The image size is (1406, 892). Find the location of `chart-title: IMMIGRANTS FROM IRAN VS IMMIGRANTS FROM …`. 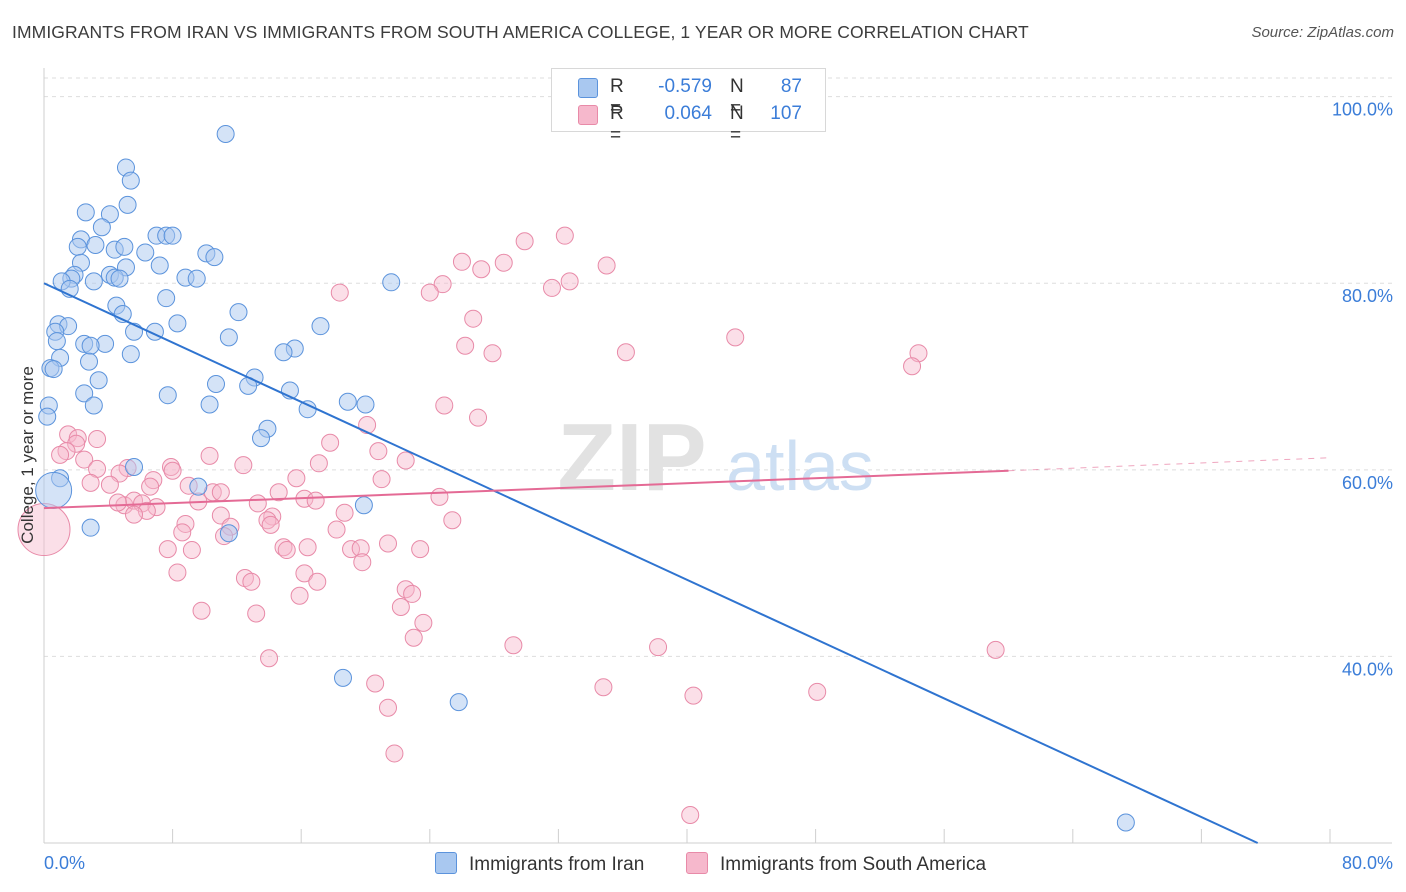

chart-title: IMMIGRANTS FROM IRAN VS IMMIGRANTS FROM … is located at coordinates (520, 32).